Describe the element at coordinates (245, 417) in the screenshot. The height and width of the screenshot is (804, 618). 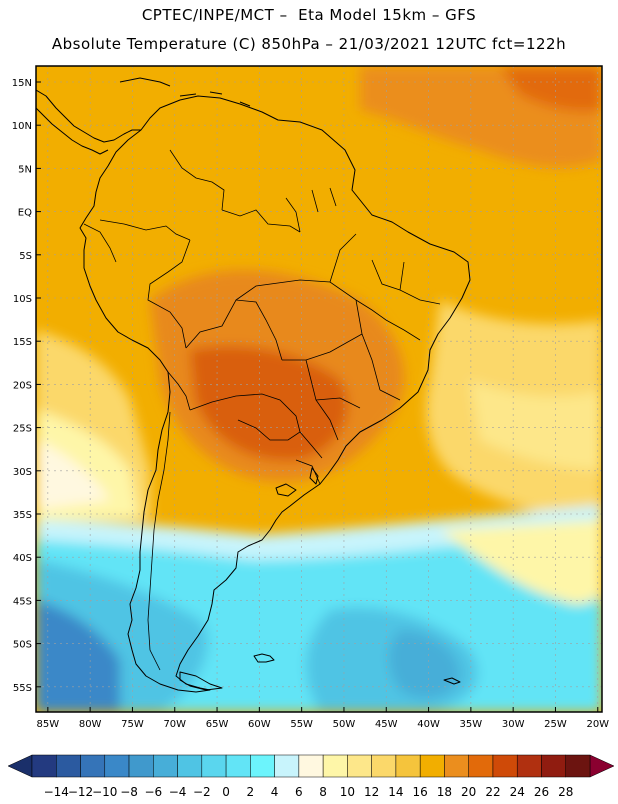
I see `border-paraguay` at that location.